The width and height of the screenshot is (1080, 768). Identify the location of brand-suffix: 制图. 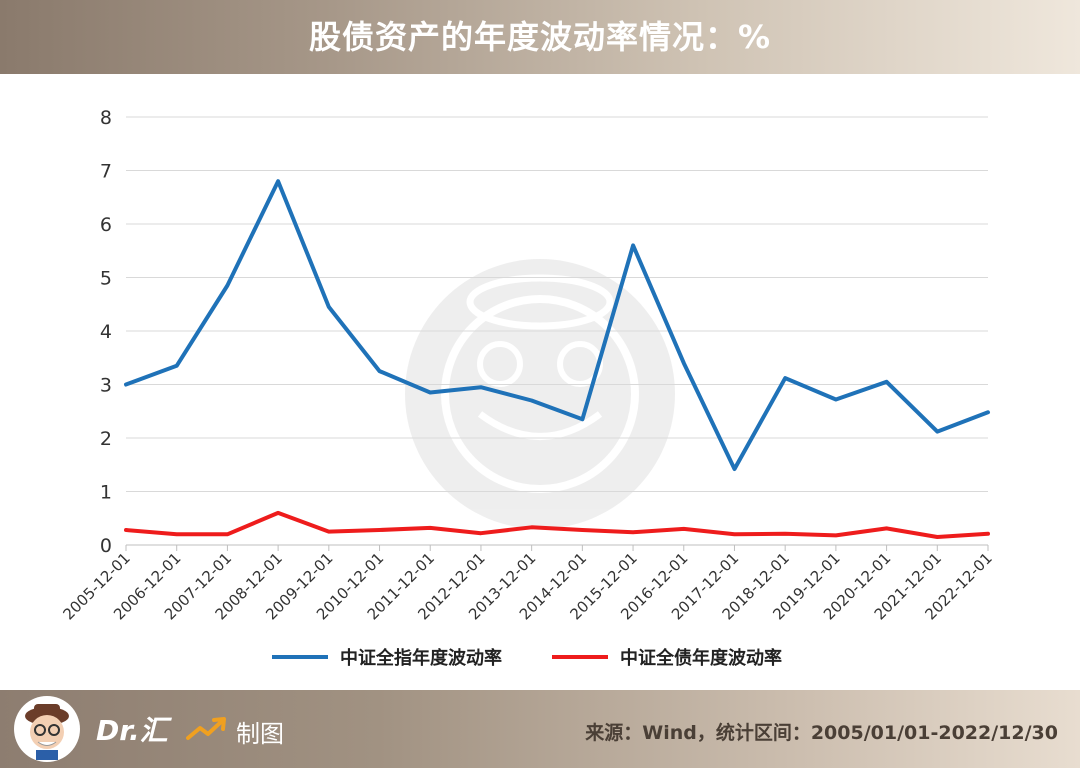
(260, 734).